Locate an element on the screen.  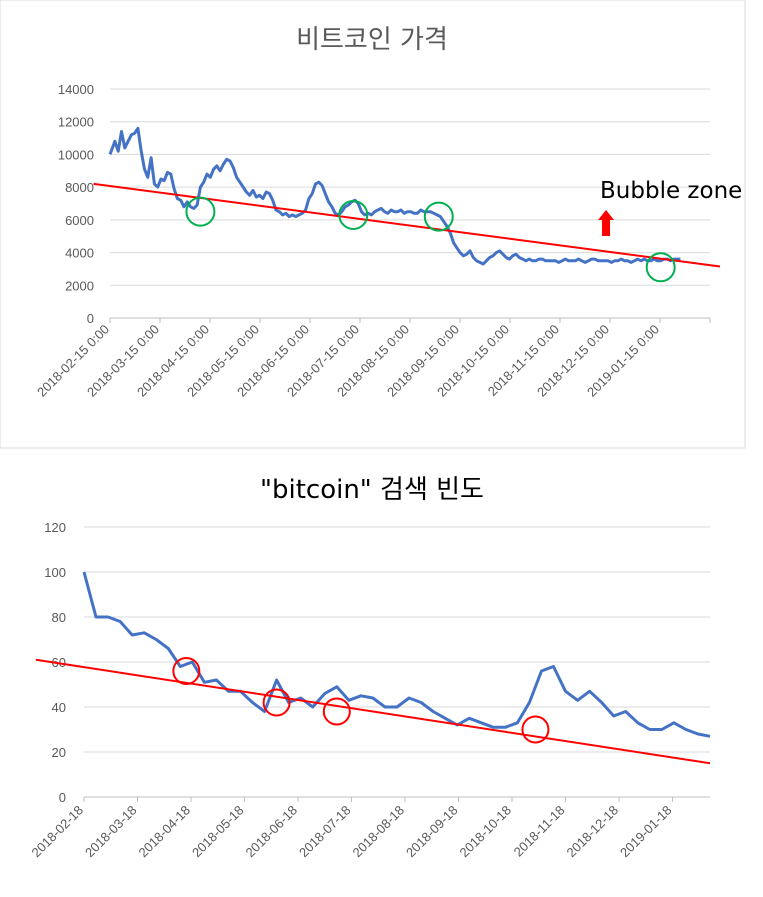
search-y-tick: 120 is located at coordinates (55, 527).